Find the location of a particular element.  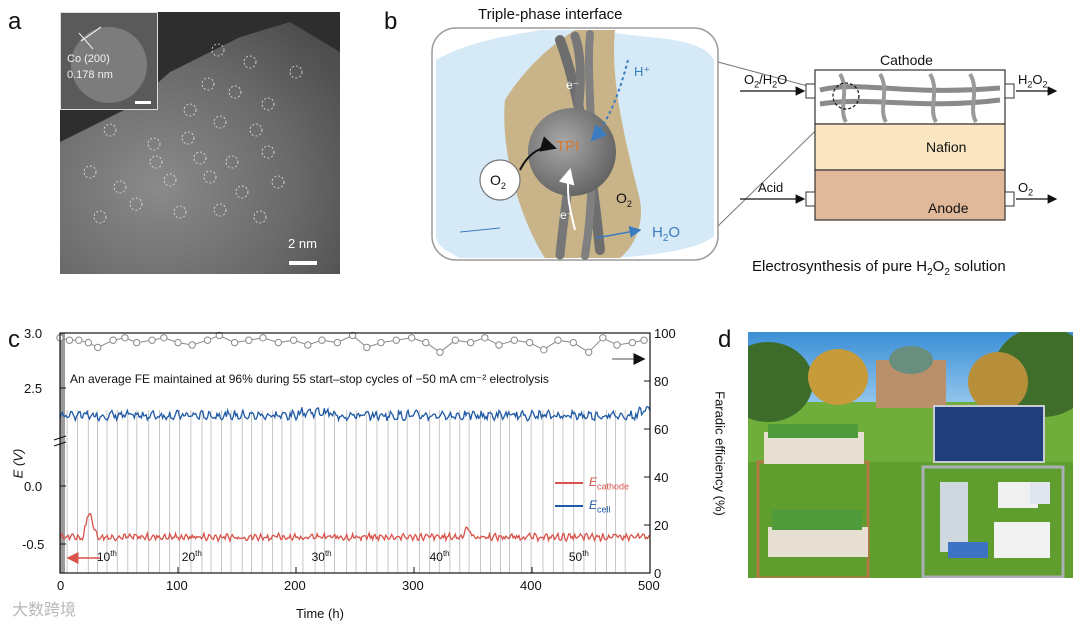

cell-series is located at coordinates (355, 414).